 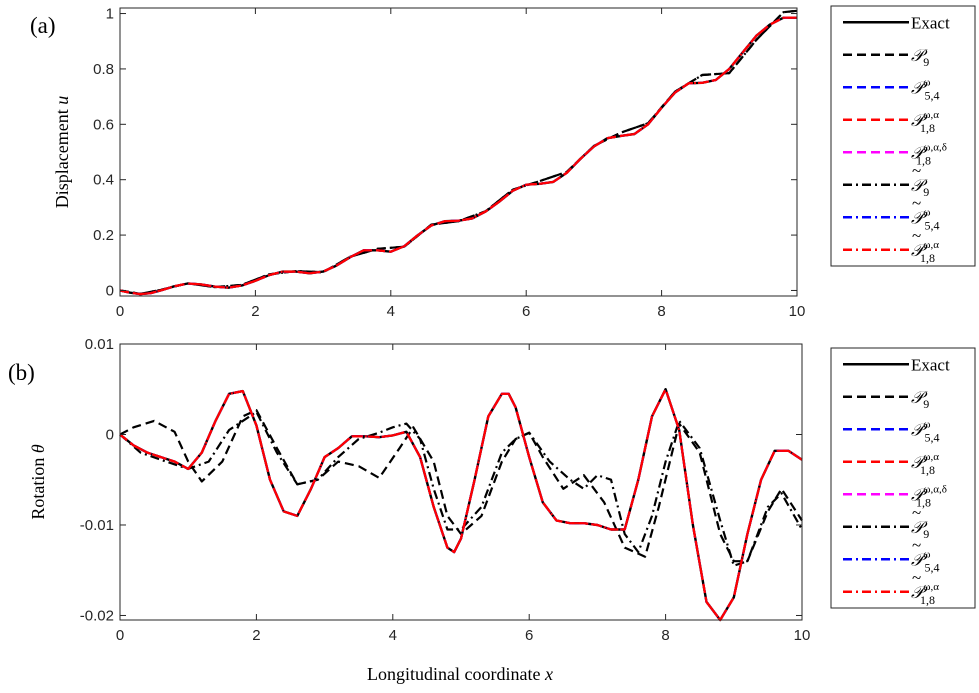 What do you see at coordinates (526, 311) in the screenshot?
I see `xtick-label-a-3: 6` at bounding box center [526, 311].